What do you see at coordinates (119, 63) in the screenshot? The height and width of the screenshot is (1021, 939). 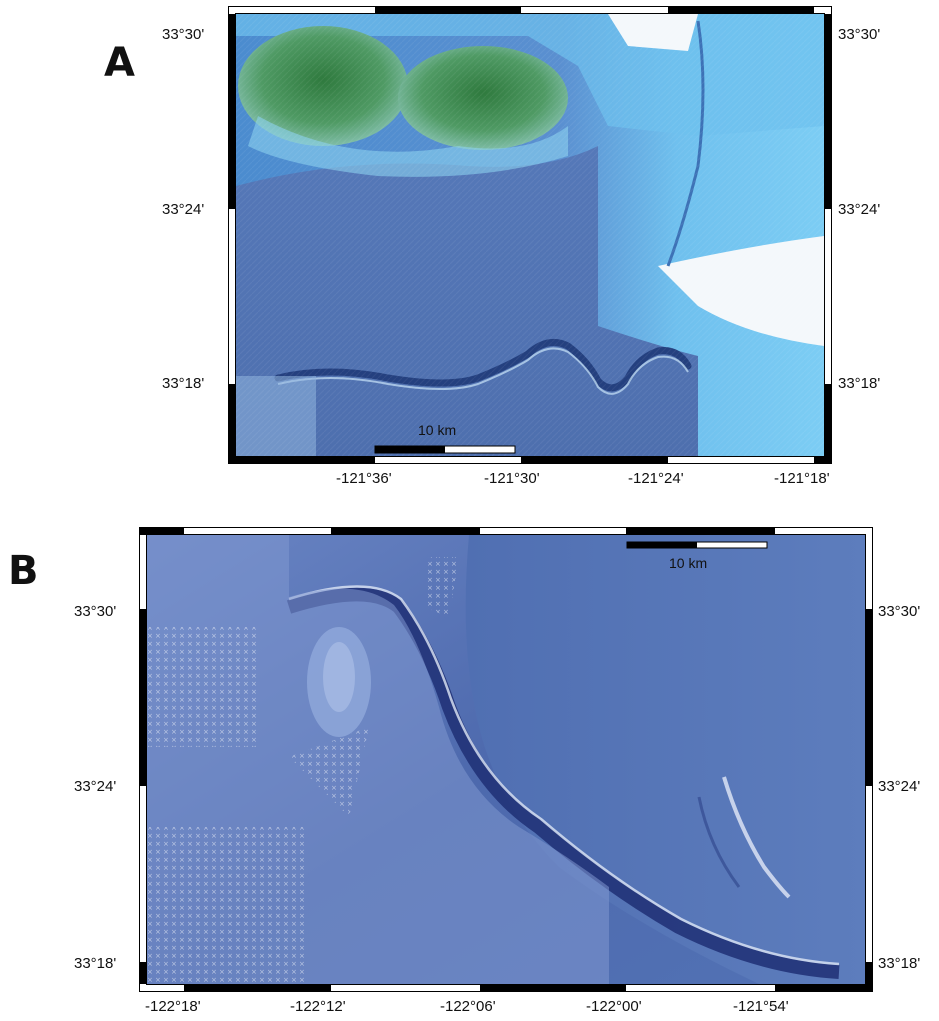 I see `panel-a-label: A` at bounding box center [119, 63].